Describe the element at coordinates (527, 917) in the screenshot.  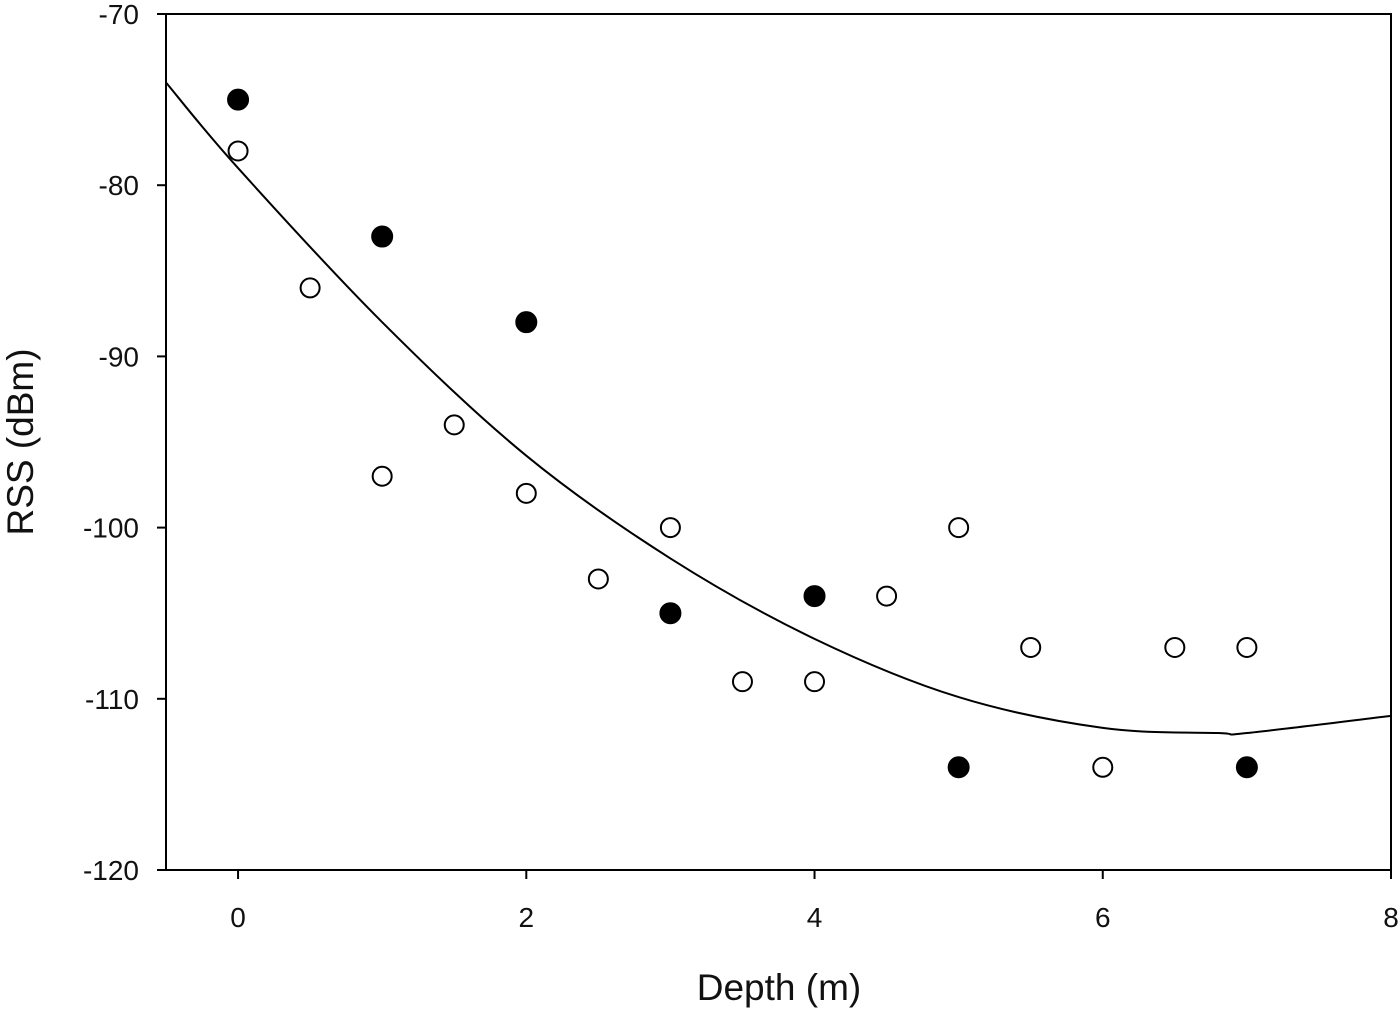
I see `x-tick-label: 2` at that location.